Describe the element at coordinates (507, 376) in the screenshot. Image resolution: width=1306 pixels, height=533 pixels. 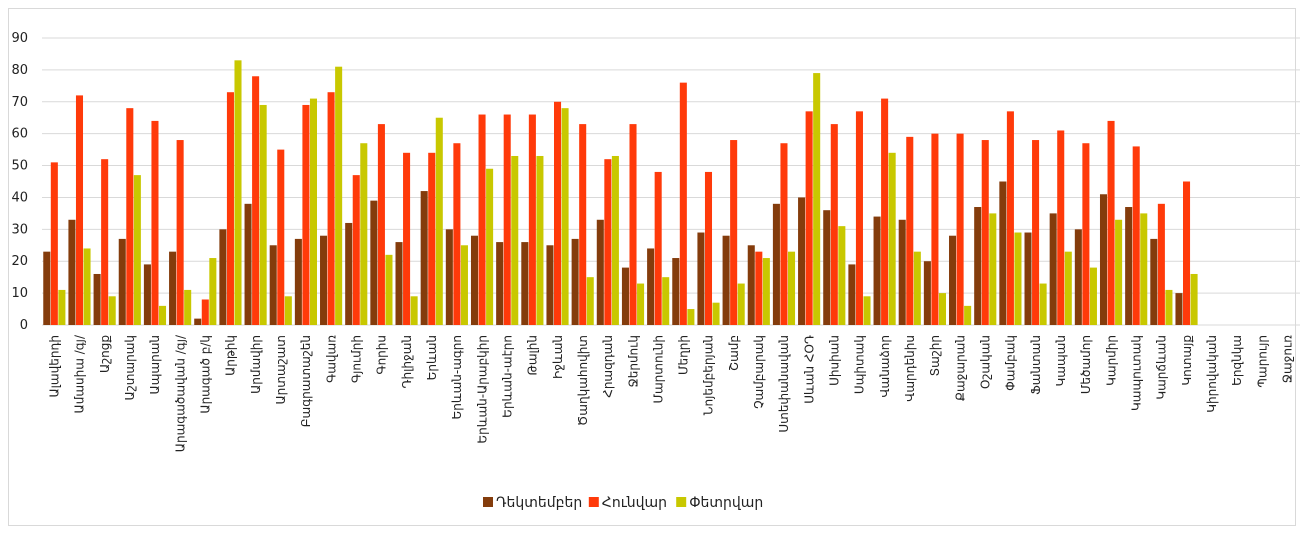
I see `x-category-label: Երևան-աէրո` at that location.